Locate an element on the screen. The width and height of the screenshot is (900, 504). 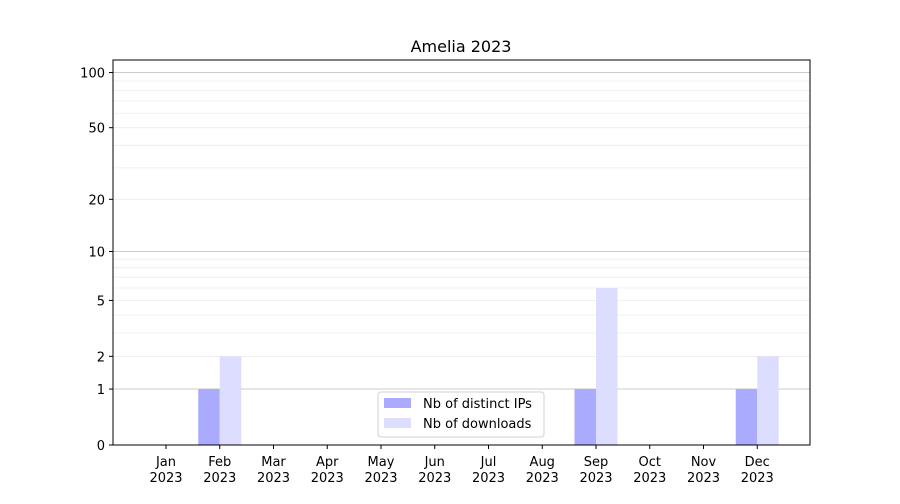
x-tick-label: Mar is located at coordinates (273, 462).